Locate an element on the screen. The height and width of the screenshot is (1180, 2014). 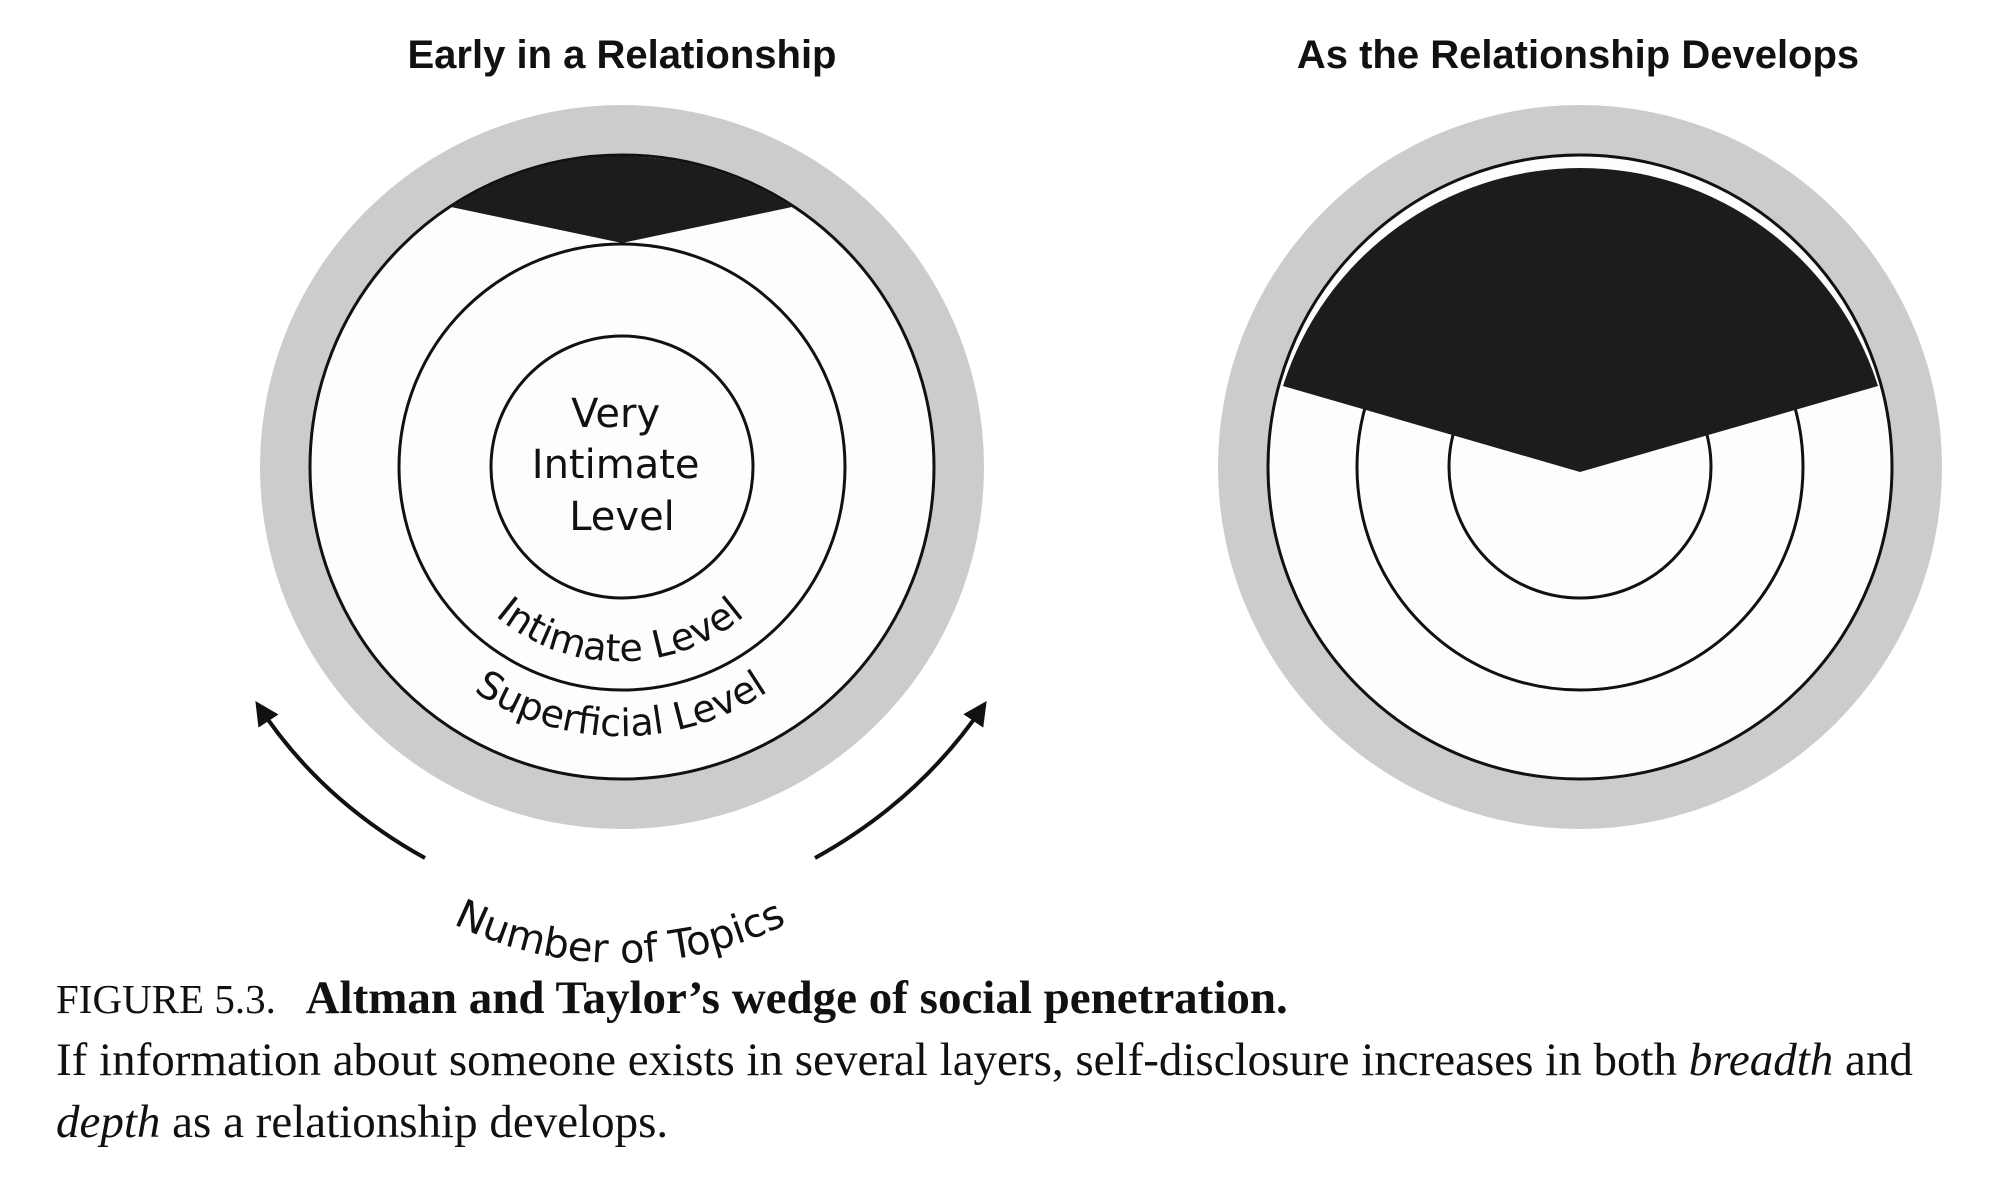
number-of-topics-text: Number of Topics is located at coordinates (620, 932).